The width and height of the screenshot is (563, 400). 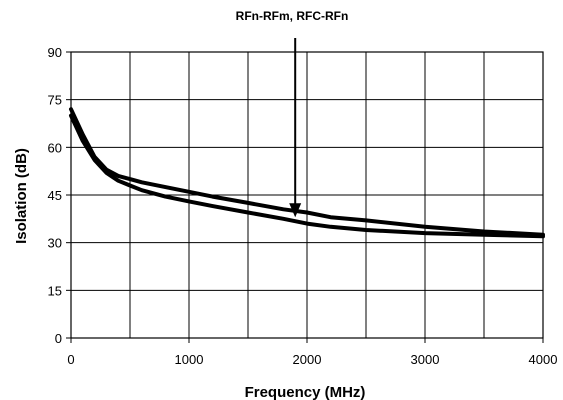 What do you see at coordinates (307, 359) in the screenshot?
I see `x-tick-label: 2000` at bounding box center [307, 359].